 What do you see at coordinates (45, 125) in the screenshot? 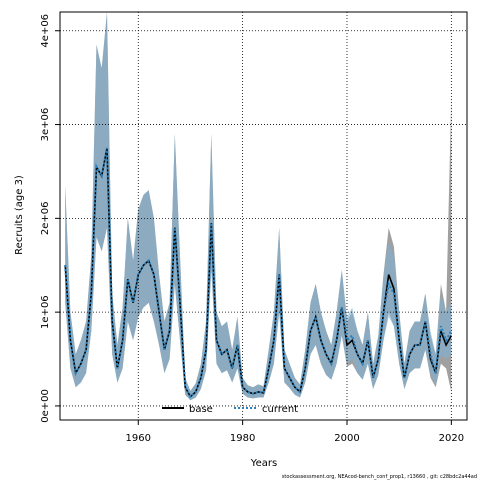
I see `y-tick-label: 3e+06` at bounding box center [45, 125].